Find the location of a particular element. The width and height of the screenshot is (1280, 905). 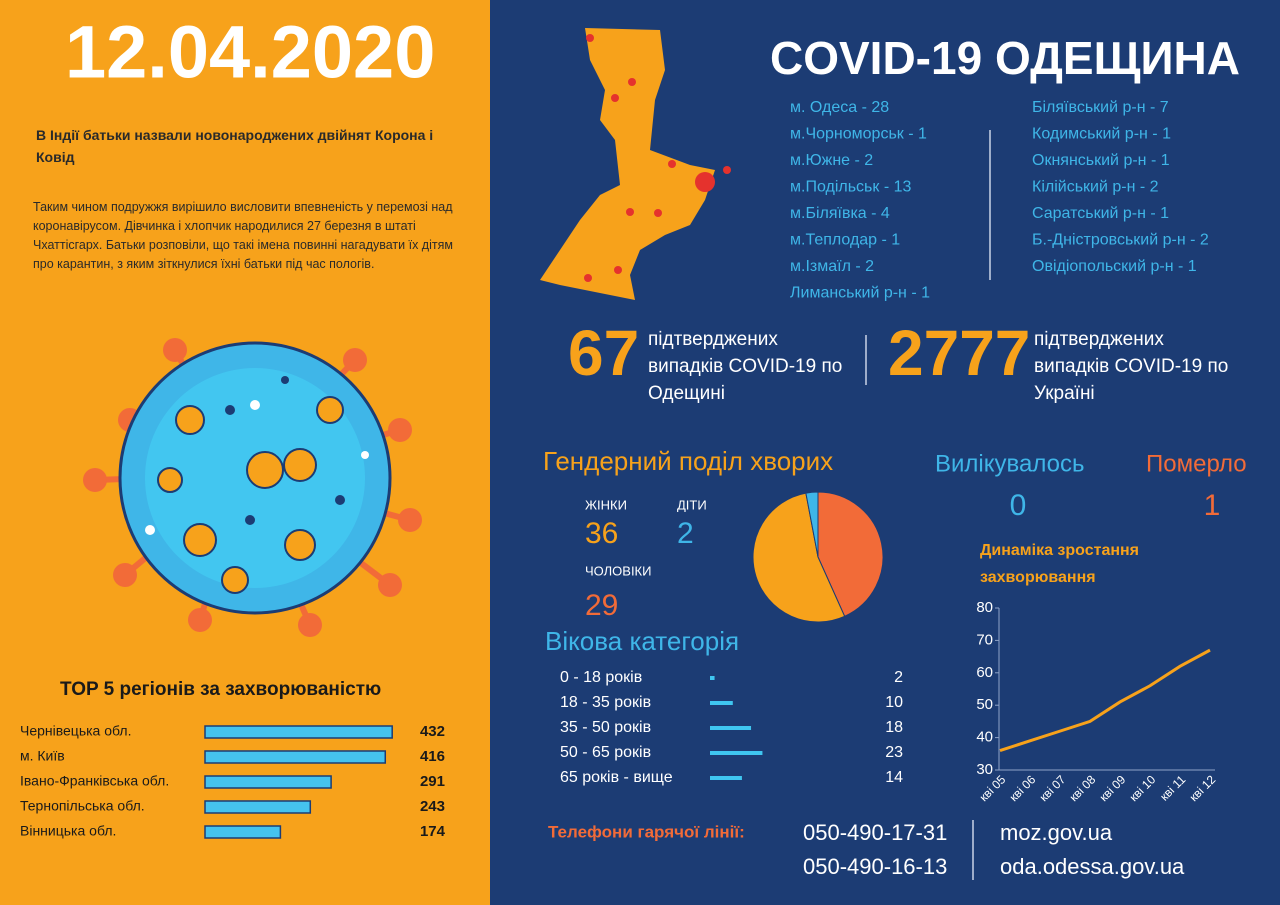

region-map is located at coordinates (635, 164).